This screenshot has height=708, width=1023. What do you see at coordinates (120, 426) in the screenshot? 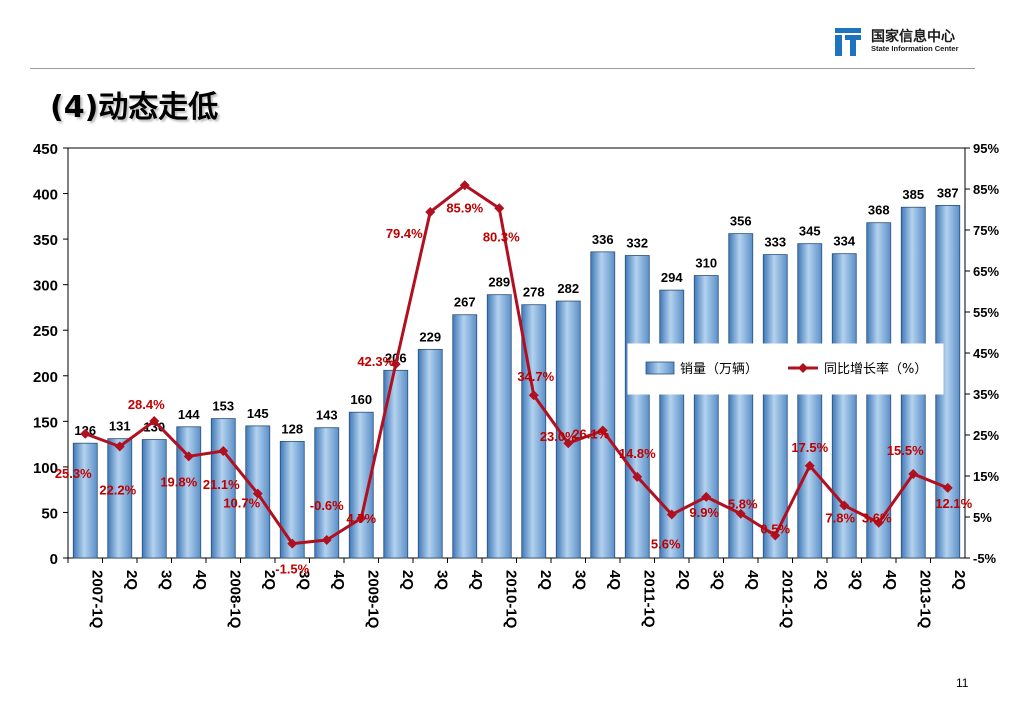
I see `bar-value-label: 131` at bounding box center [120, 426].